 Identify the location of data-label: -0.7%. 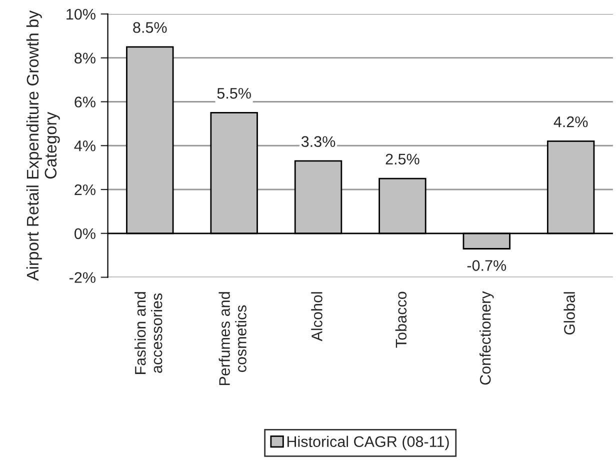
(486, 265).